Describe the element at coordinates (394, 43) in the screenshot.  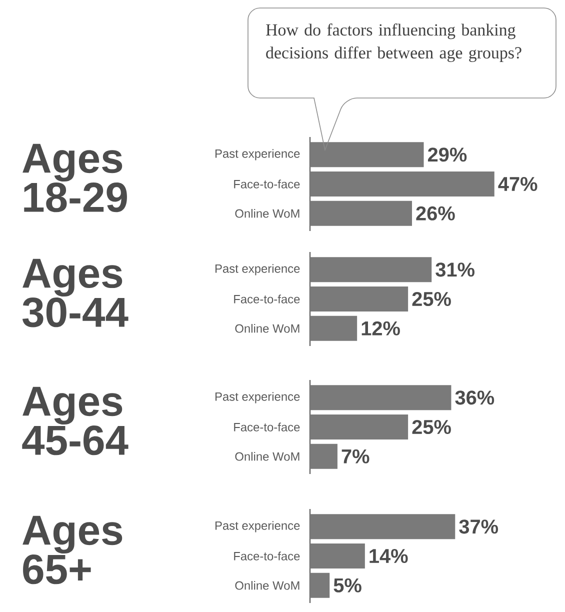
I see `text: How do factors influencing banking decisions differ between age groups?` at that location.